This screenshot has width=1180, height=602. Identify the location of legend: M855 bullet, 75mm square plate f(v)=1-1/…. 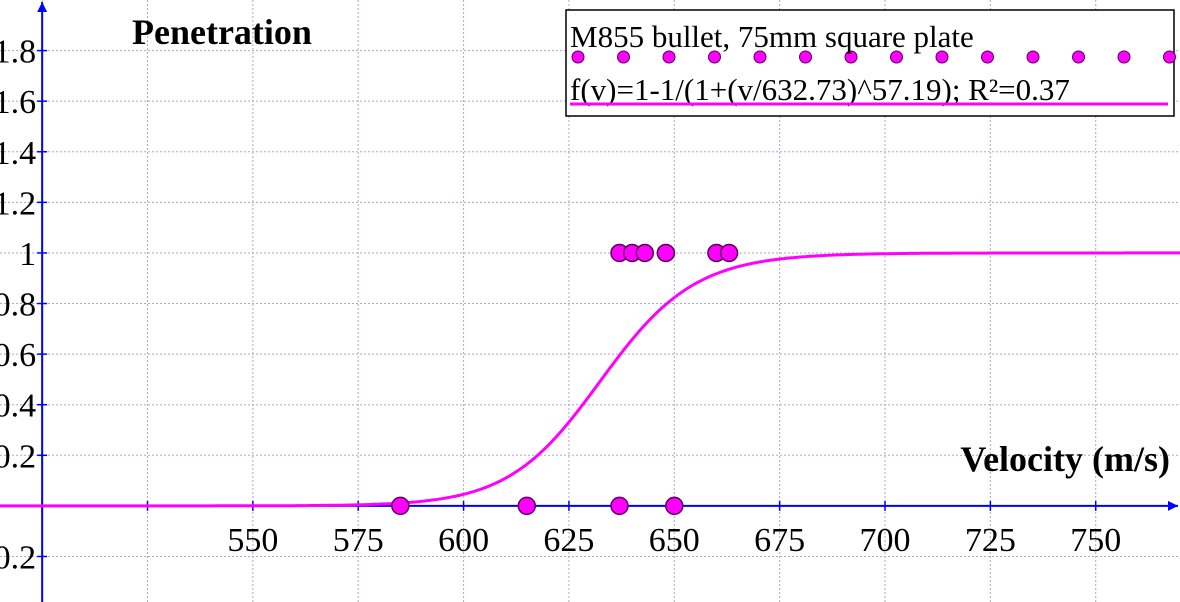
(870, 63).